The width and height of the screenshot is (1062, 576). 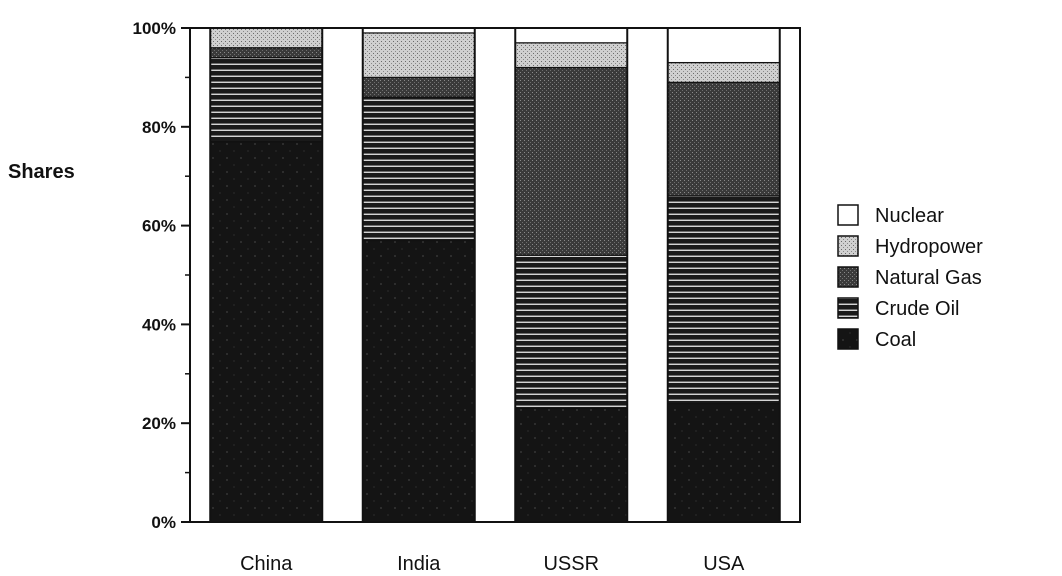 I want to click on bar-outline-usa, so click(x=723, y=275).